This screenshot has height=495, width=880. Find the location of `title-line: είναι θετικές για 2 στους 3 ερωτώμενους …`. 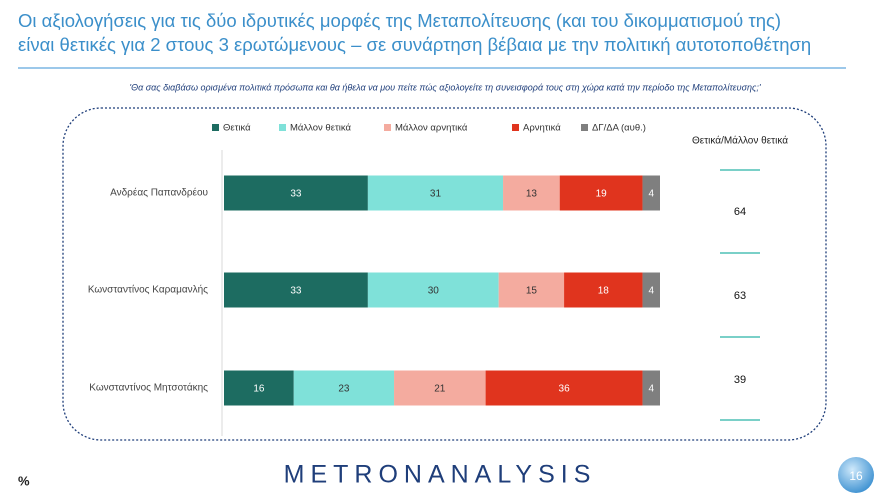

title-line: είναι θετικές για 2 στους 3 ερωτώμενους … is located at coordinates (414, 44).